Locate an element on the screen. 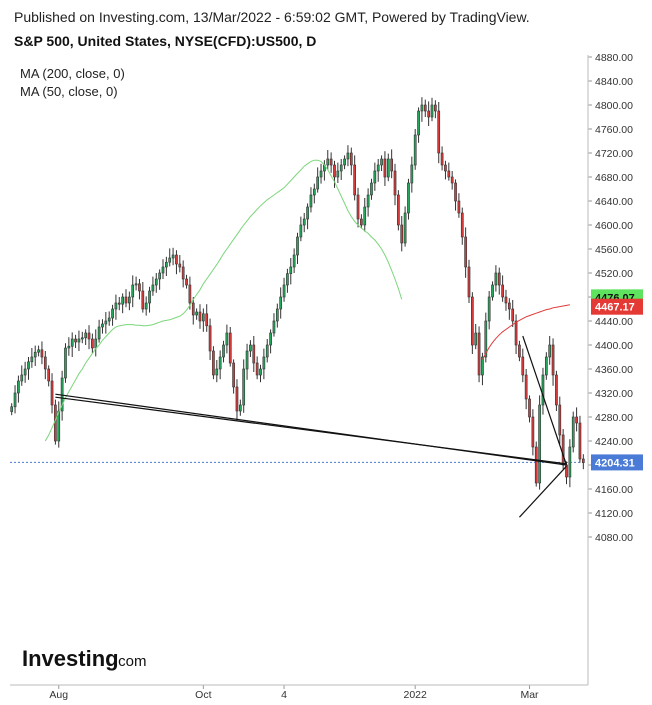 This screenshot has height=705, width=652. close-last-box-label: 4204.31 is located at coordinates (615, 463).